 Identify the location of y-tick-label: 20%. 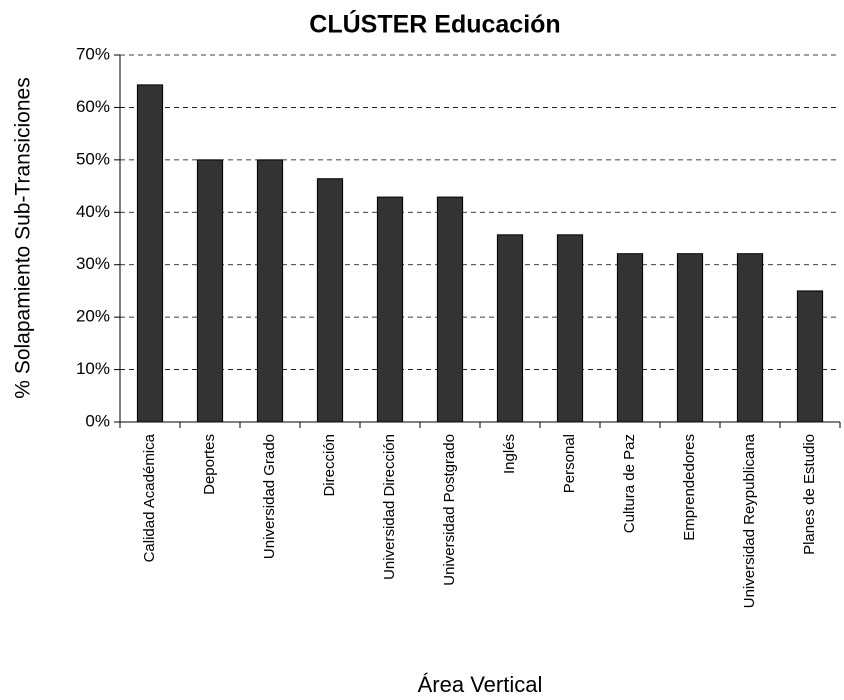
(93, 316).